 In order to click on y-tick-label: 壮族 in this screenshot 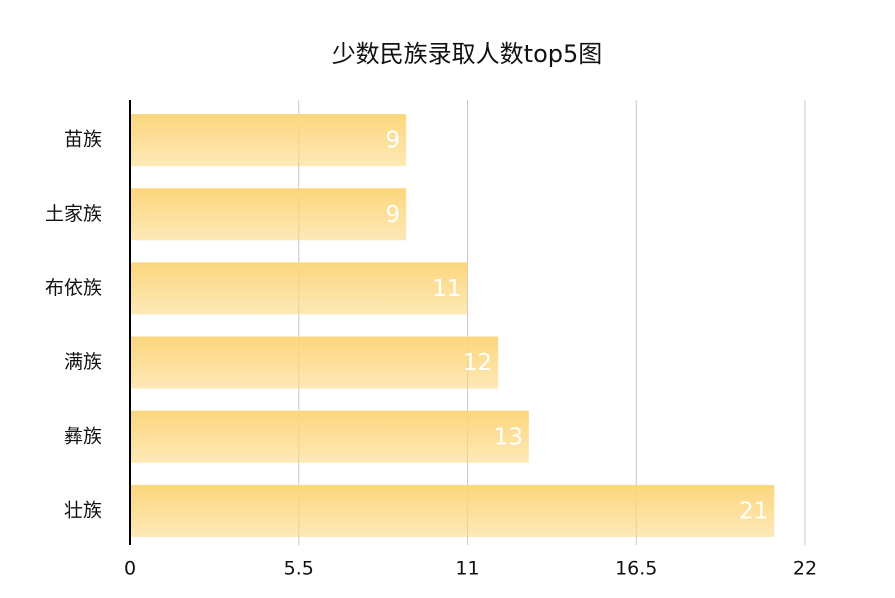, I will do `click(83, 510)`.